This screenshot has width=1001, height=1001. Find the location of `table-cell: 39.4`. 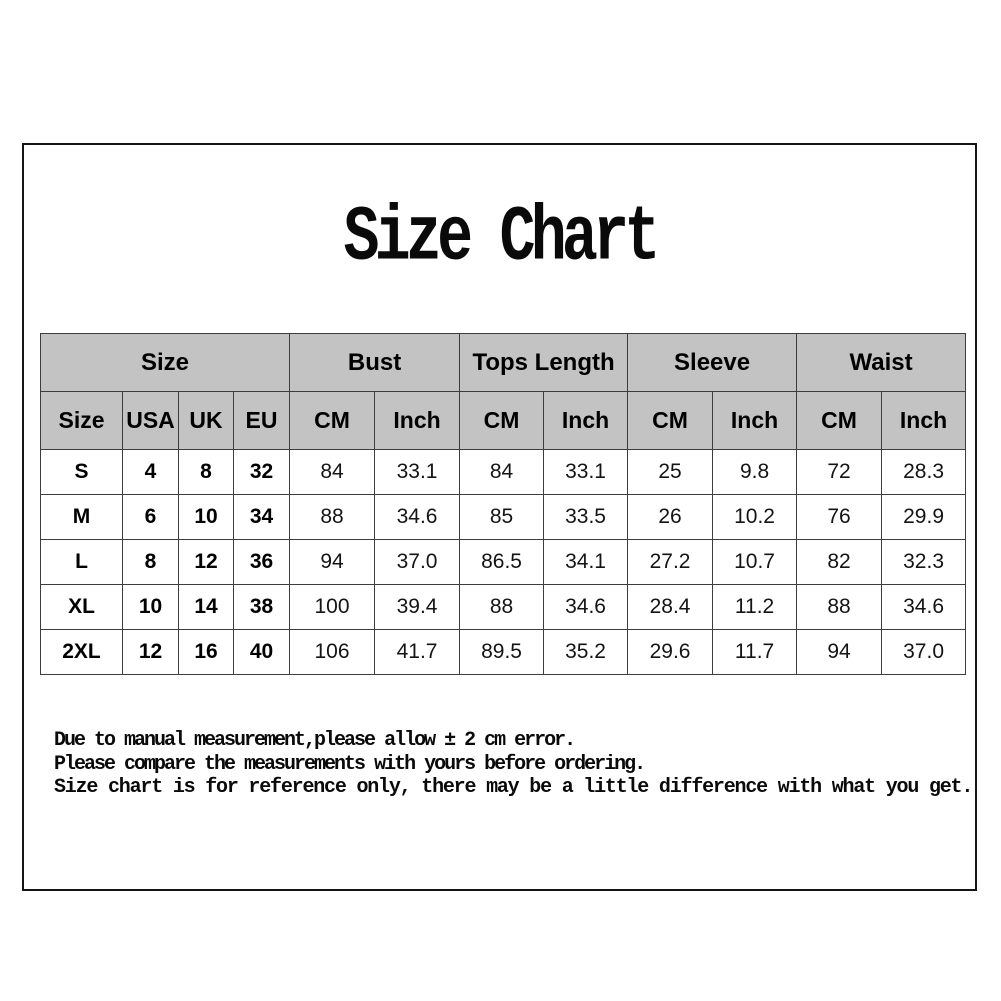

table-cell: 39.4 is located at coordinates (417, 607).